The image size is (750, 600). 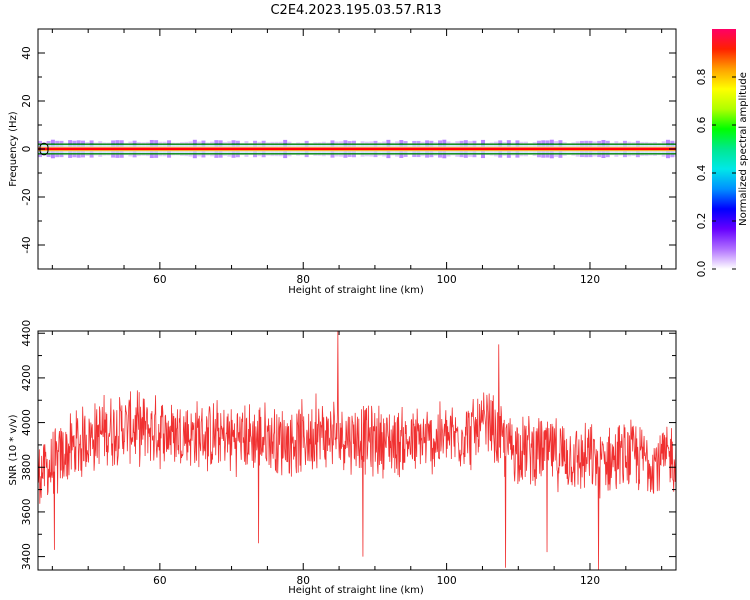 What do you see at coordinates (27, 422) in the screenshot?
I see `y-tick-label: 4000` at bounding box center [27, 422].